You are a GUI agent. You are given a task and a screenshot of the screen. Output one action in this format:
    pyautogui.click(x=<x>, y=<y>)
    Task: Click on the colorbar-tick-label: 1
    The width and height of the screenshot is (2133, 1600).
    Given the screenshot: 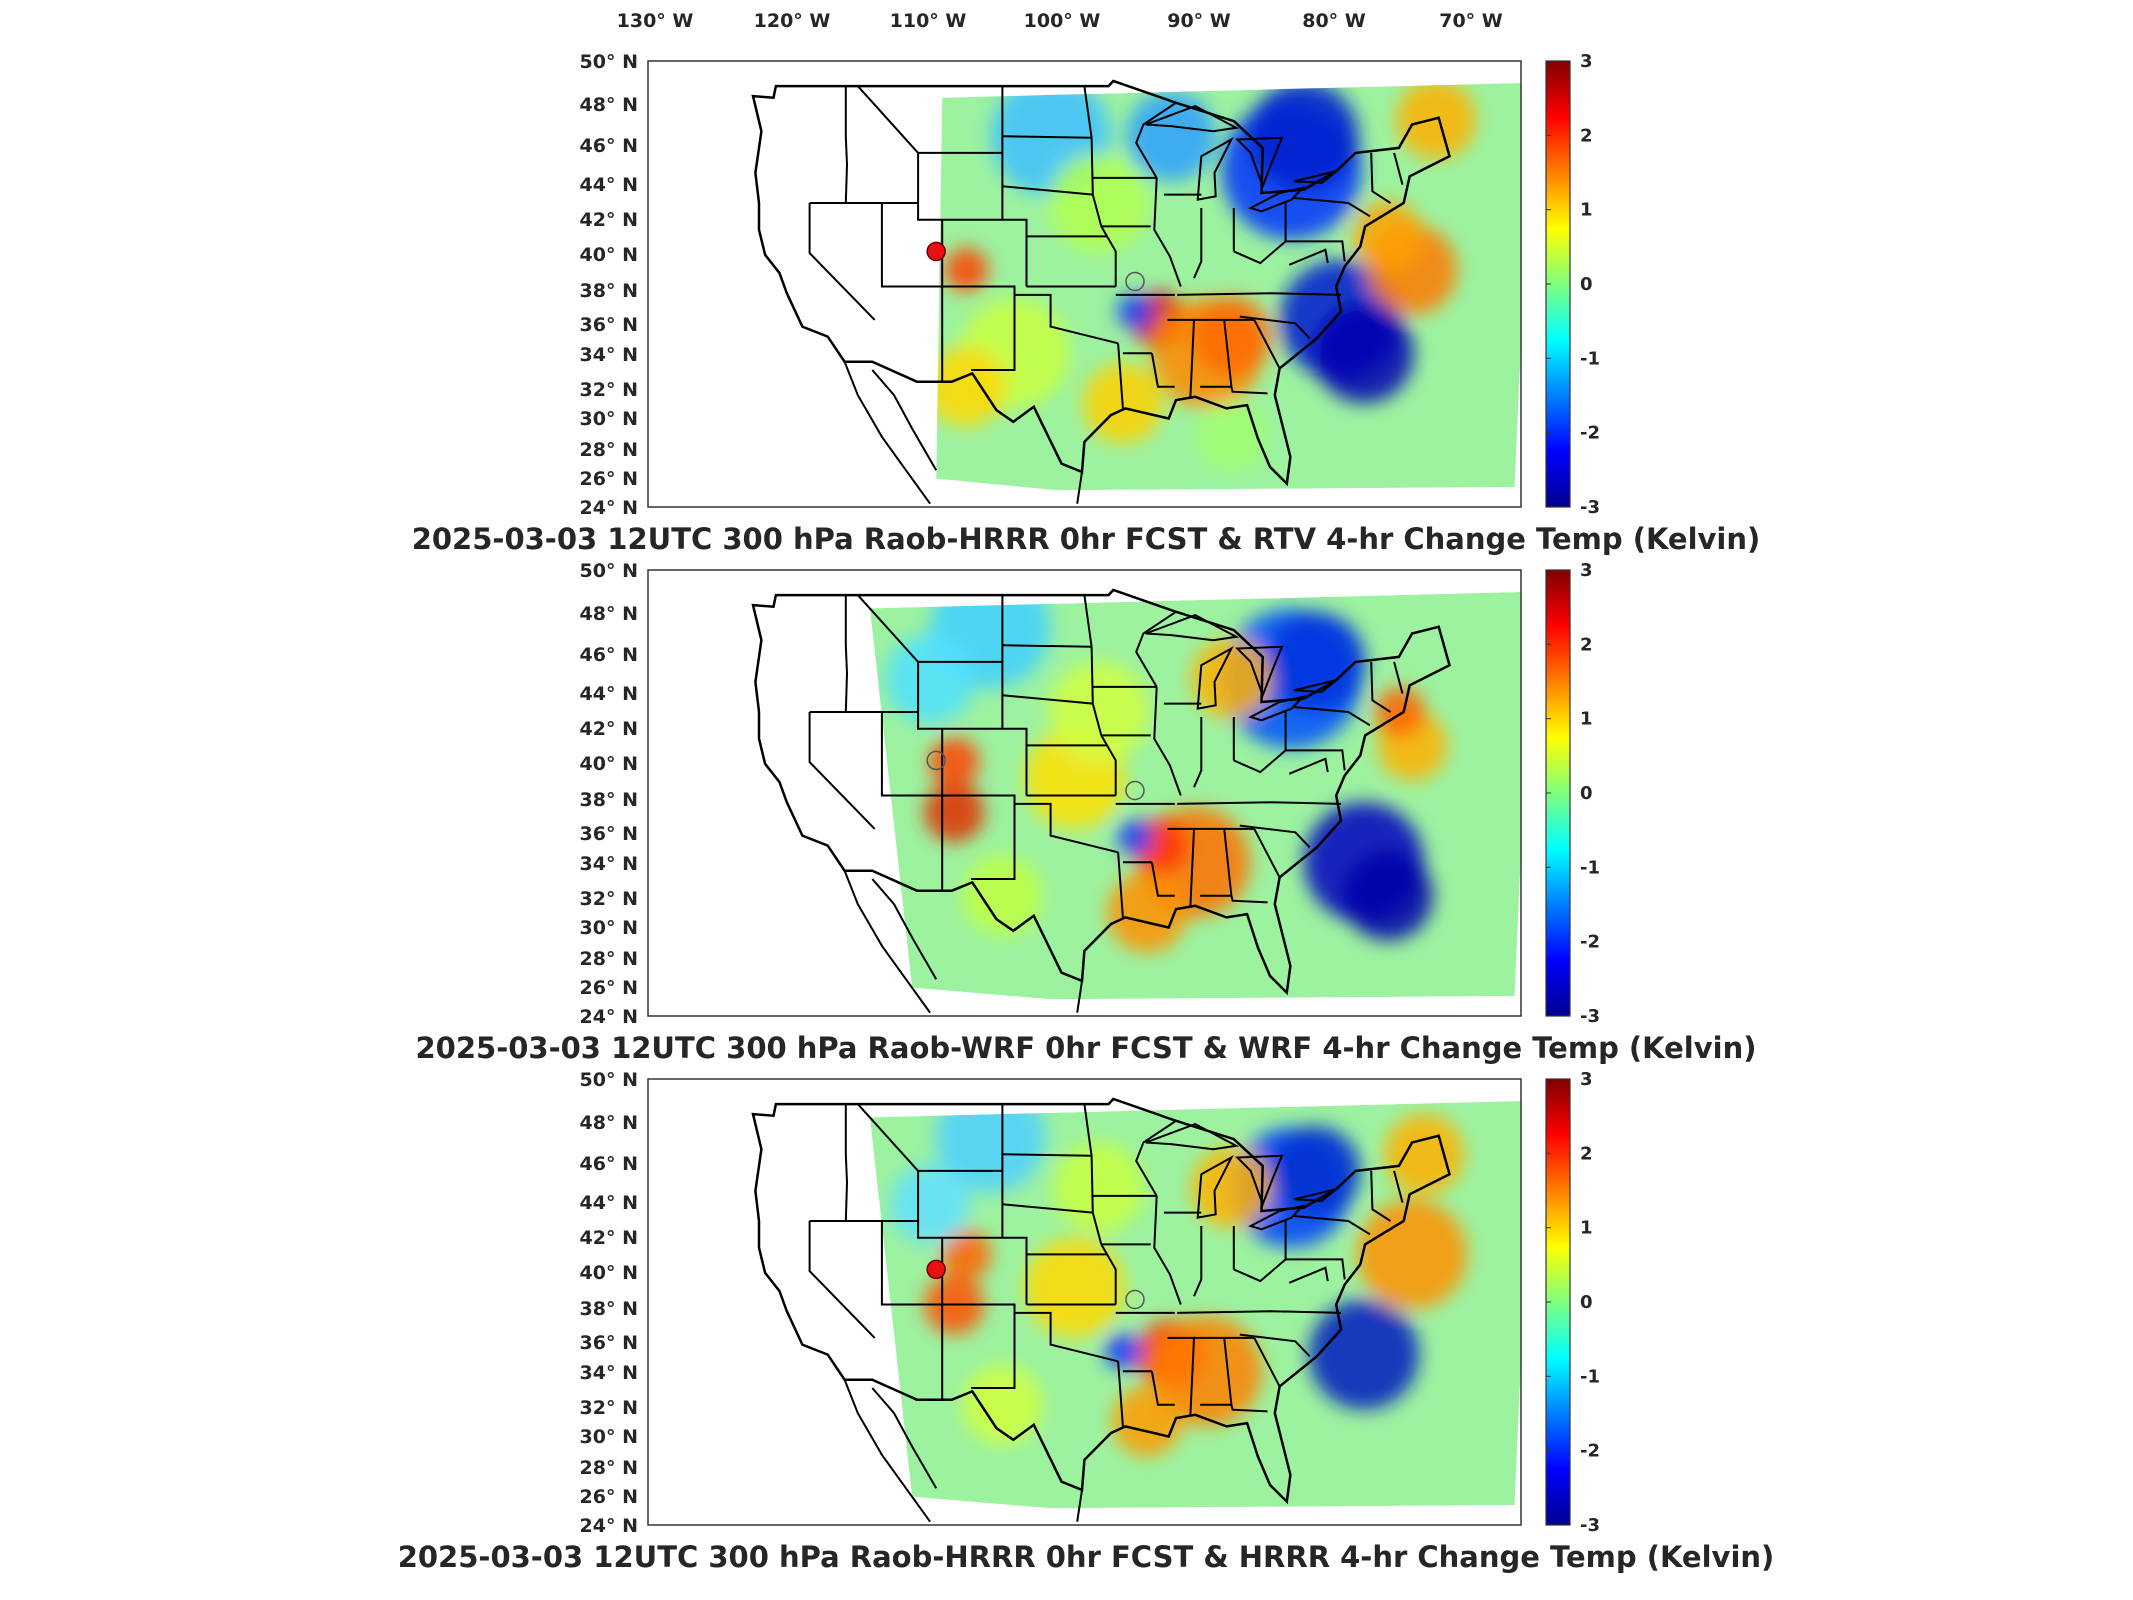 What is the action you would take?
    pyautogui.click(x=1586, y=210)
    